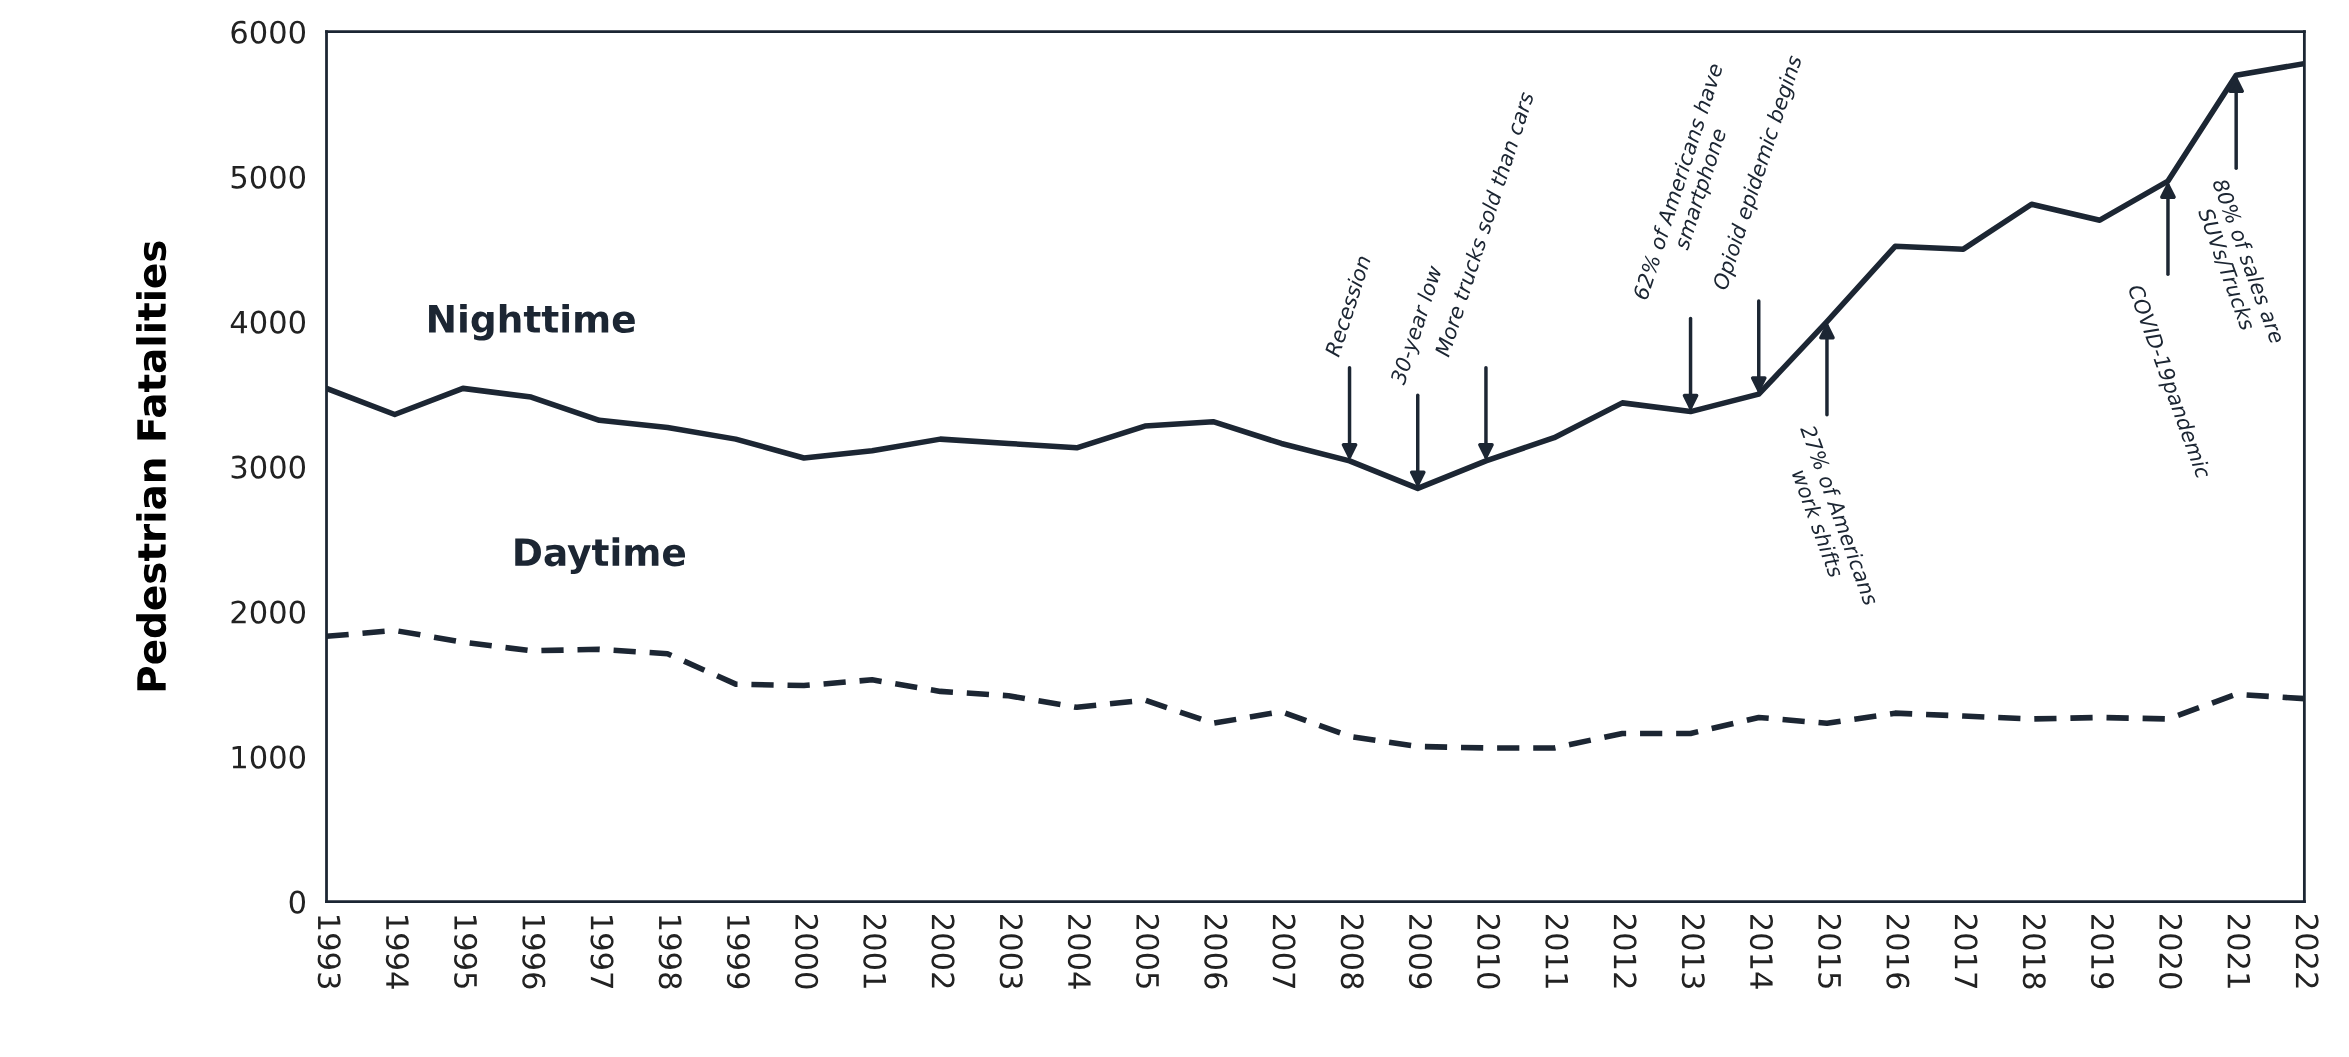 The width and height of the screenshot is (2349, 1057). I want to click on y-tick-label: 1000, so click(269, 757).